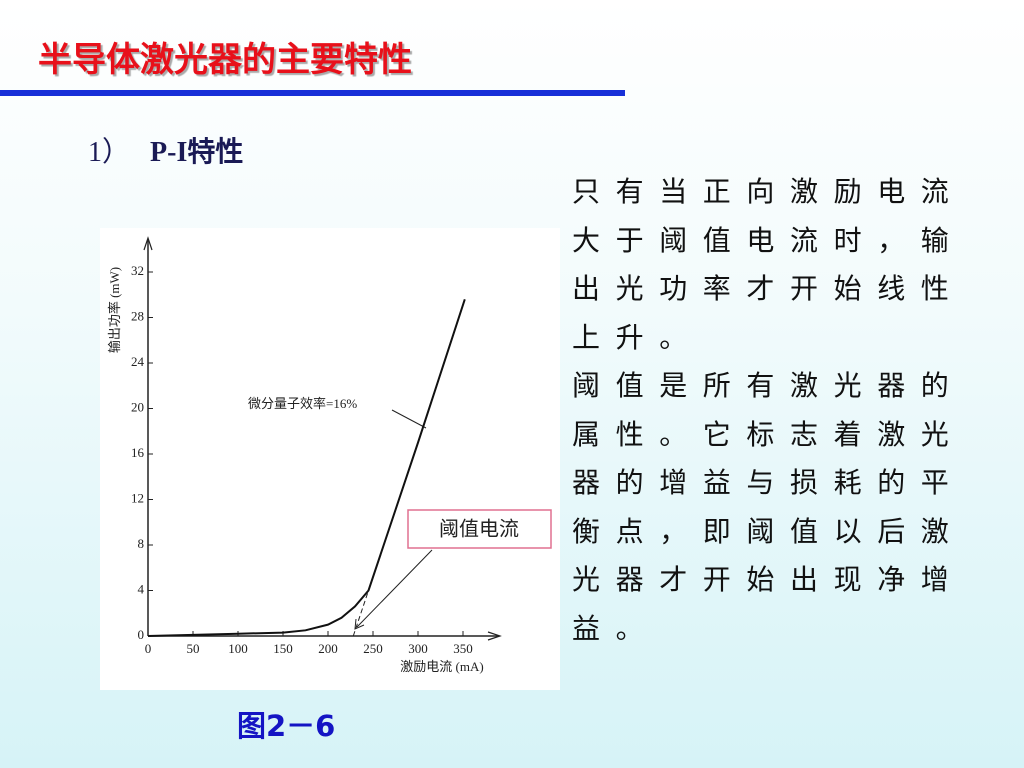 Image resolution: width=1024 pixels, height=768 pixels. Describe the element at coordinates (137, 406) in the screenshot. I see `y-tick-label: 20` at that location.